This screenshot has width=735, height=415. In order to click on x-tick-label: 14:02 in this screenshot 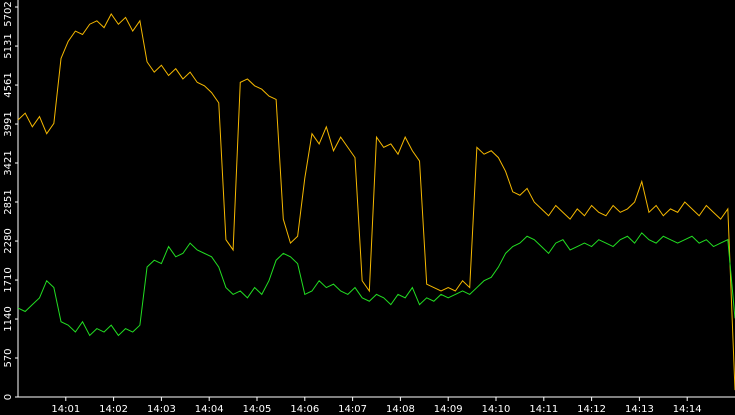, I will do `click(113, 409)`.